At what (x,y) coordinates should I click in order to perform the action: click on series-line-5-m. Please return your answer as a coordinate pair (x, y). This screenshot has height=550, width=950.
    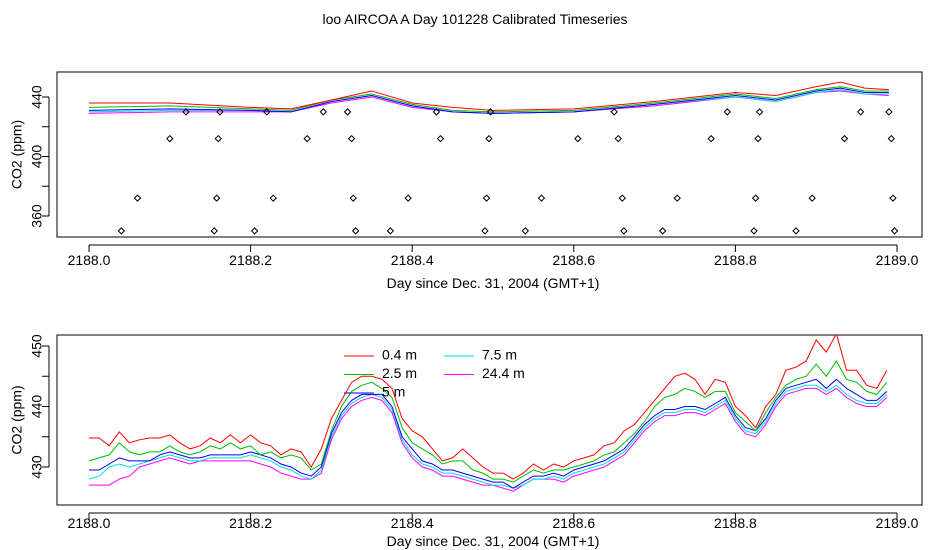
    Looking at the image, I should click on (488, 100).